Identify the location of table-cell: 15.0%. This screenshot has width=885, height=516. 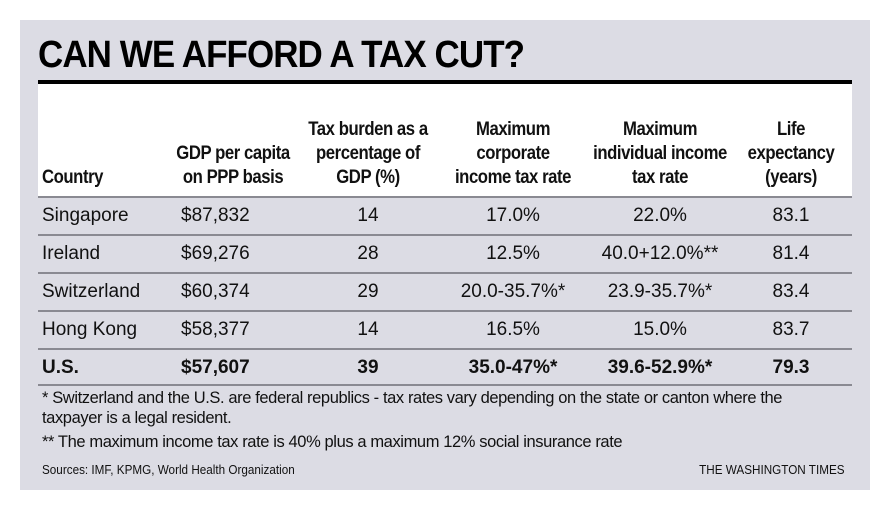
(660, 329).